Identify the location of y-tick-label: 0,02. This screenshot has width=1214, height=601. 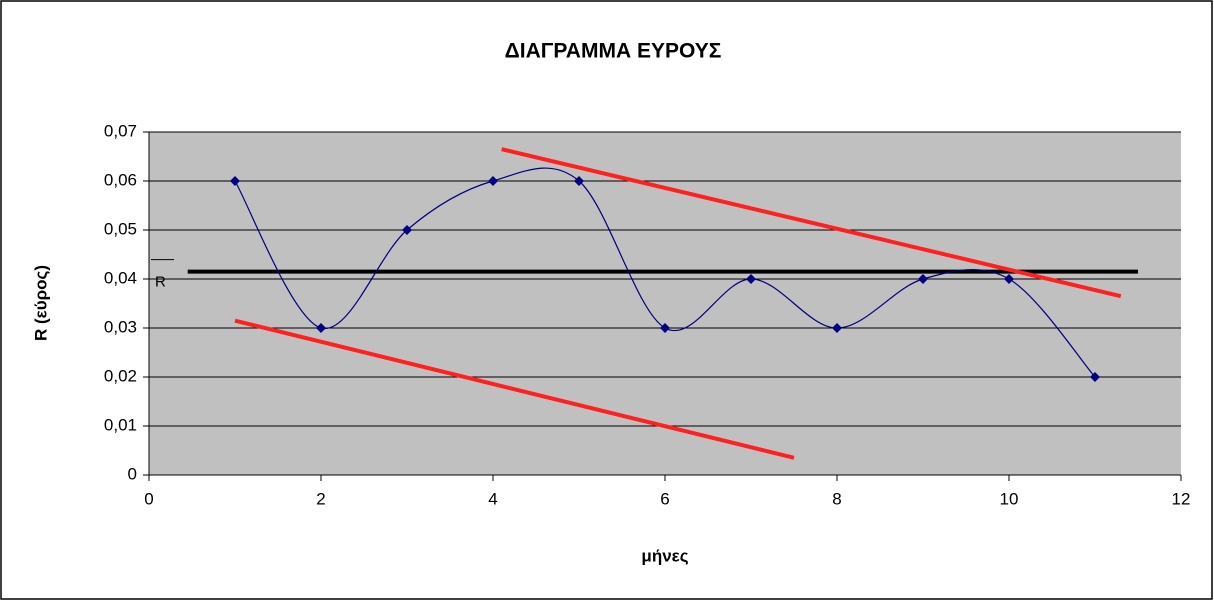
(120, 375).